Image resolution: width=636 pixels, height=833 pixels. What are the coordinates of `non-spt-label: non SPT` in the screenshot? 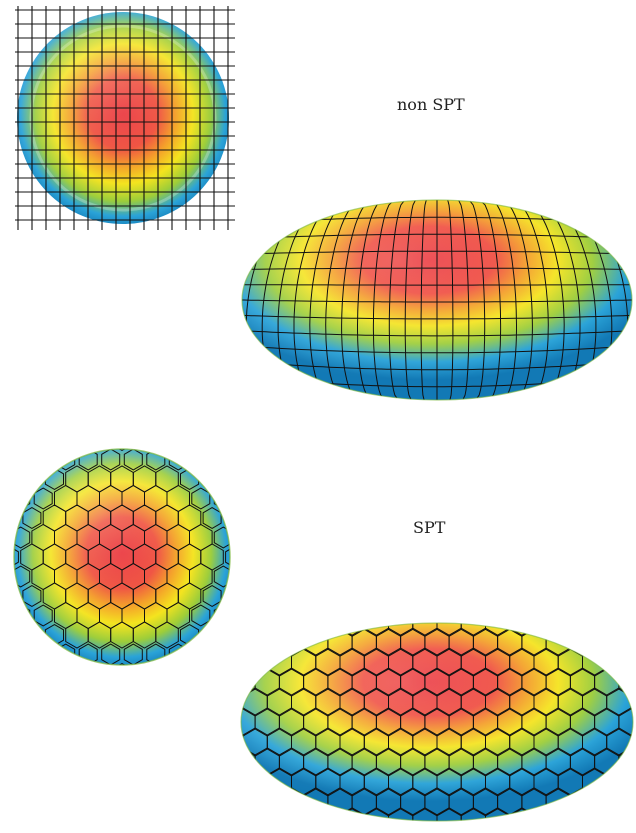 It's located at (431, 104).